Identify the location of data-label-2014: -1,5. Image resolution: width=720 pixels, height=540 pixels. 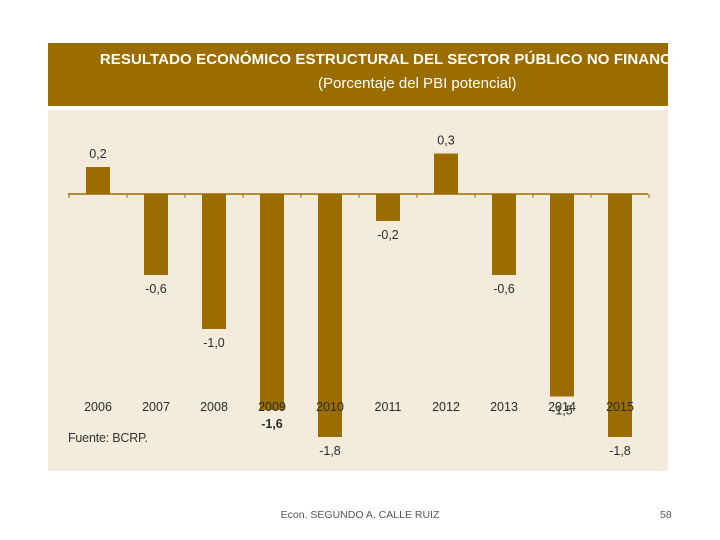
(562, 411).